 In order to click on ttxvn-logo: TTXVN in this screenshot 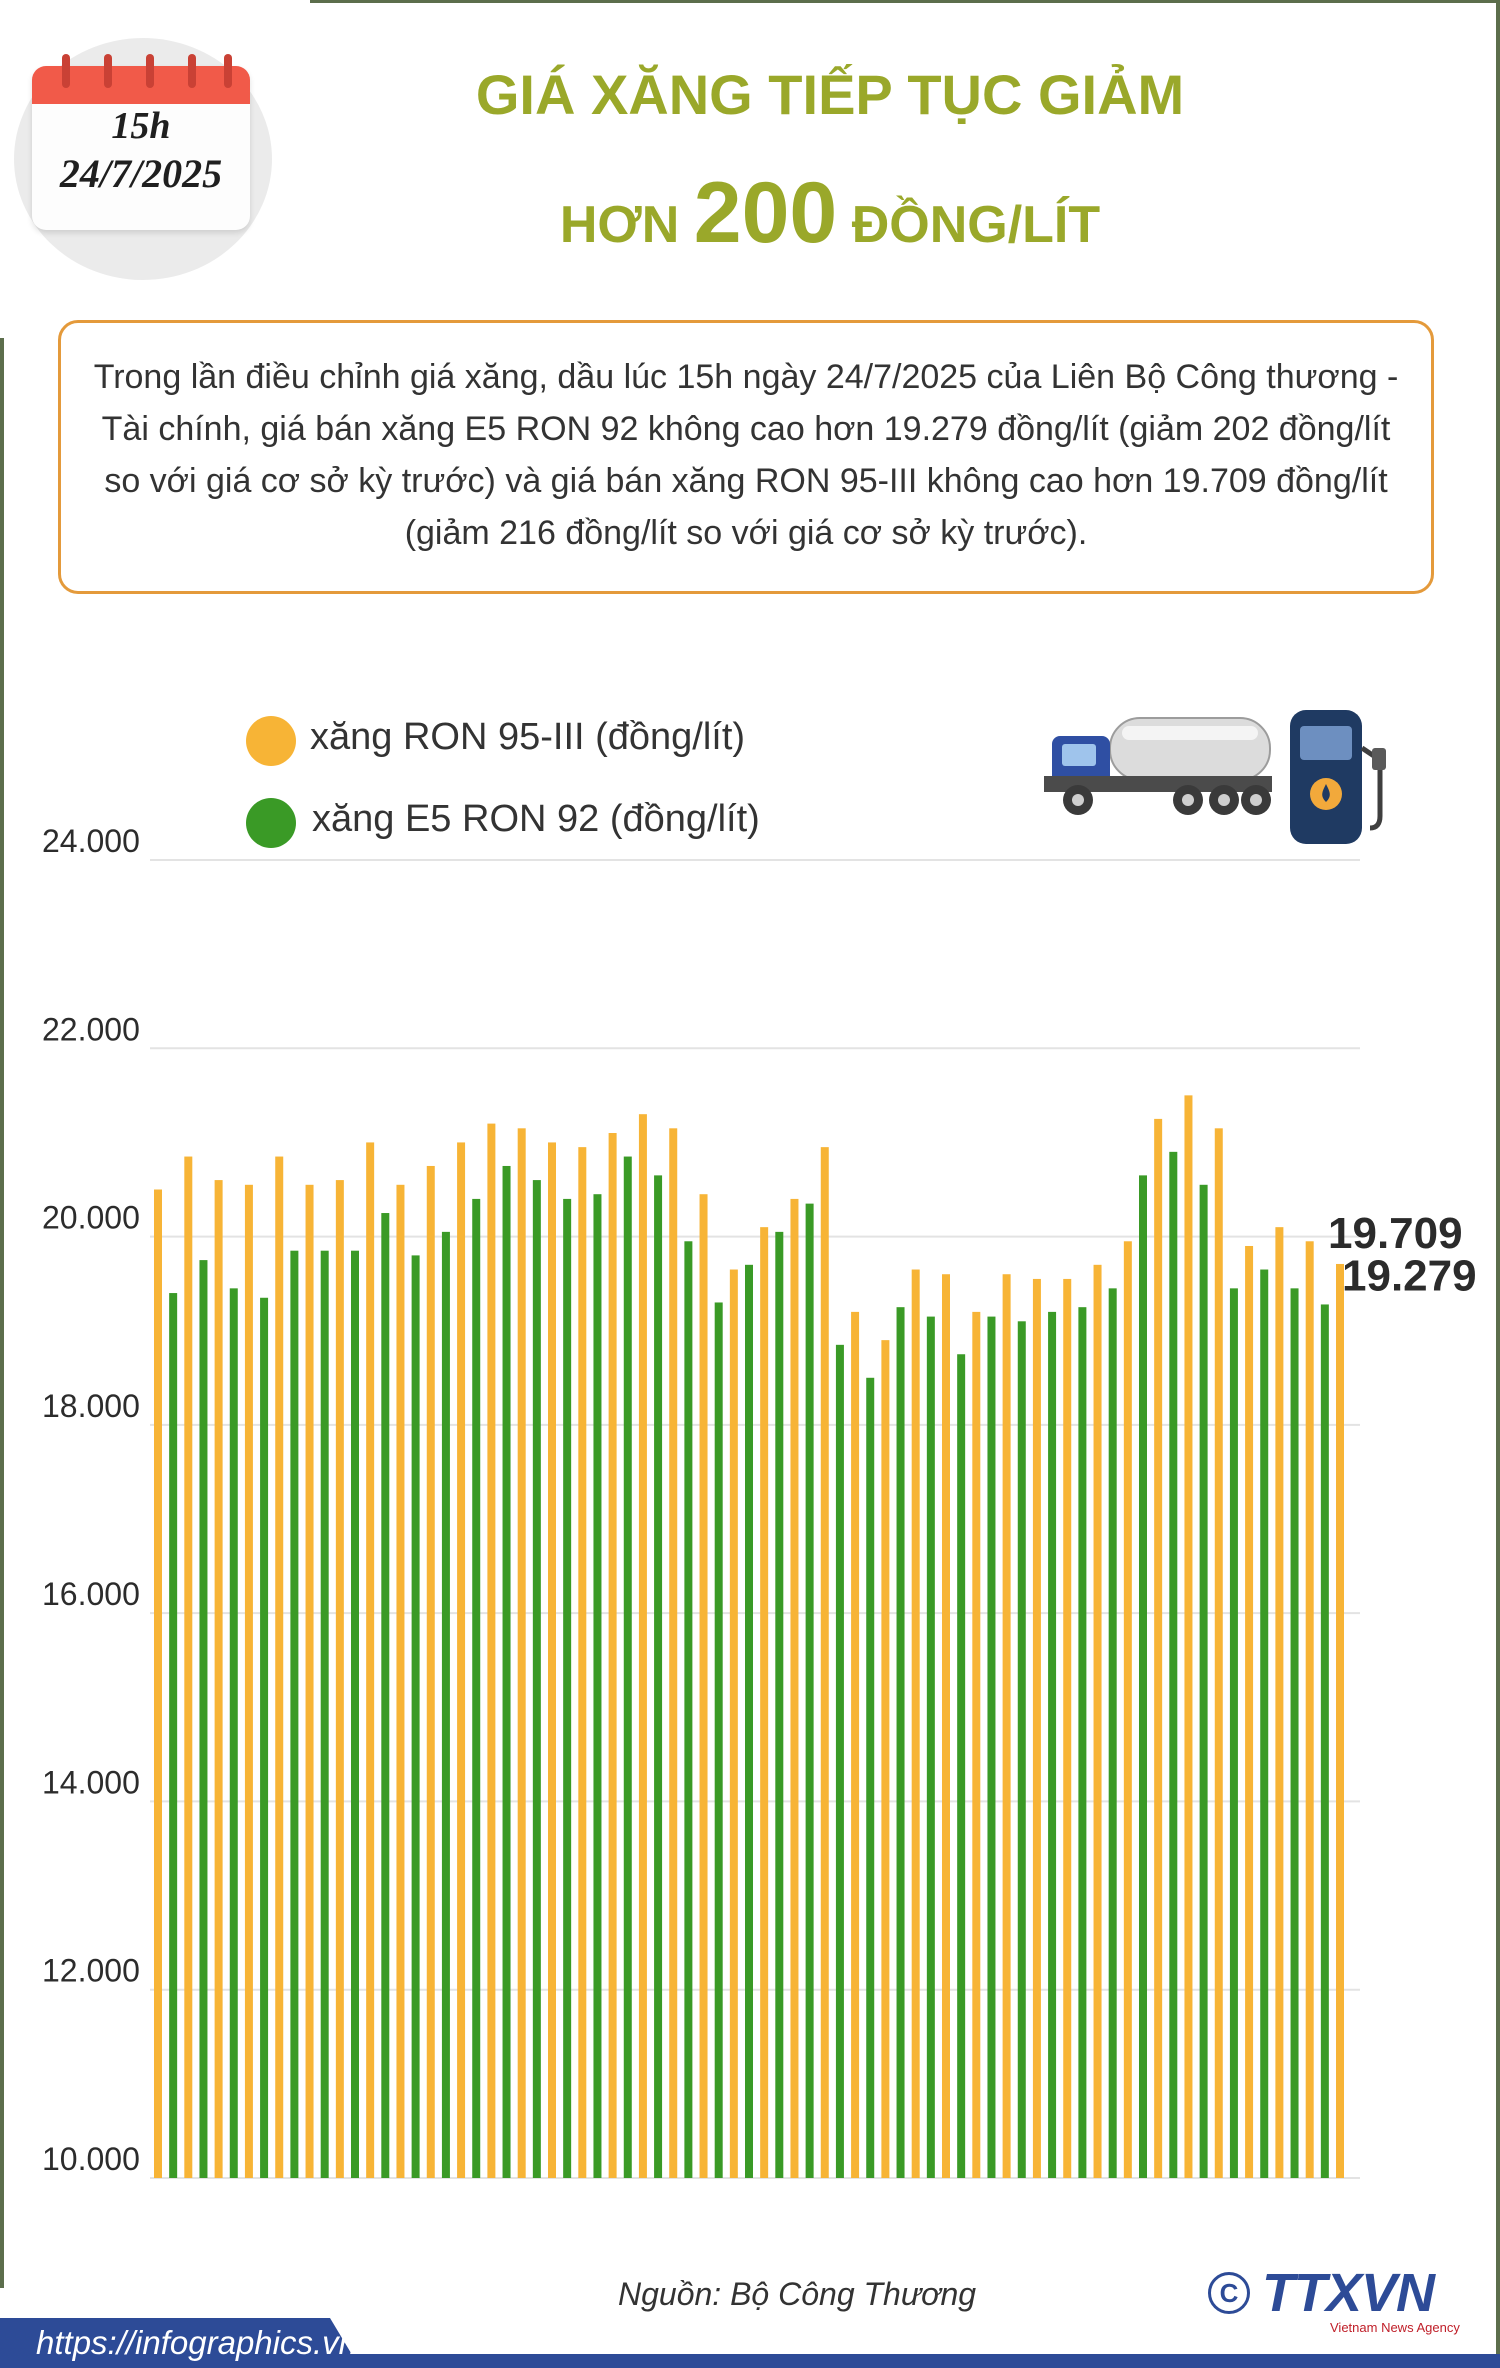, I will do `click(1348, 2293)`.